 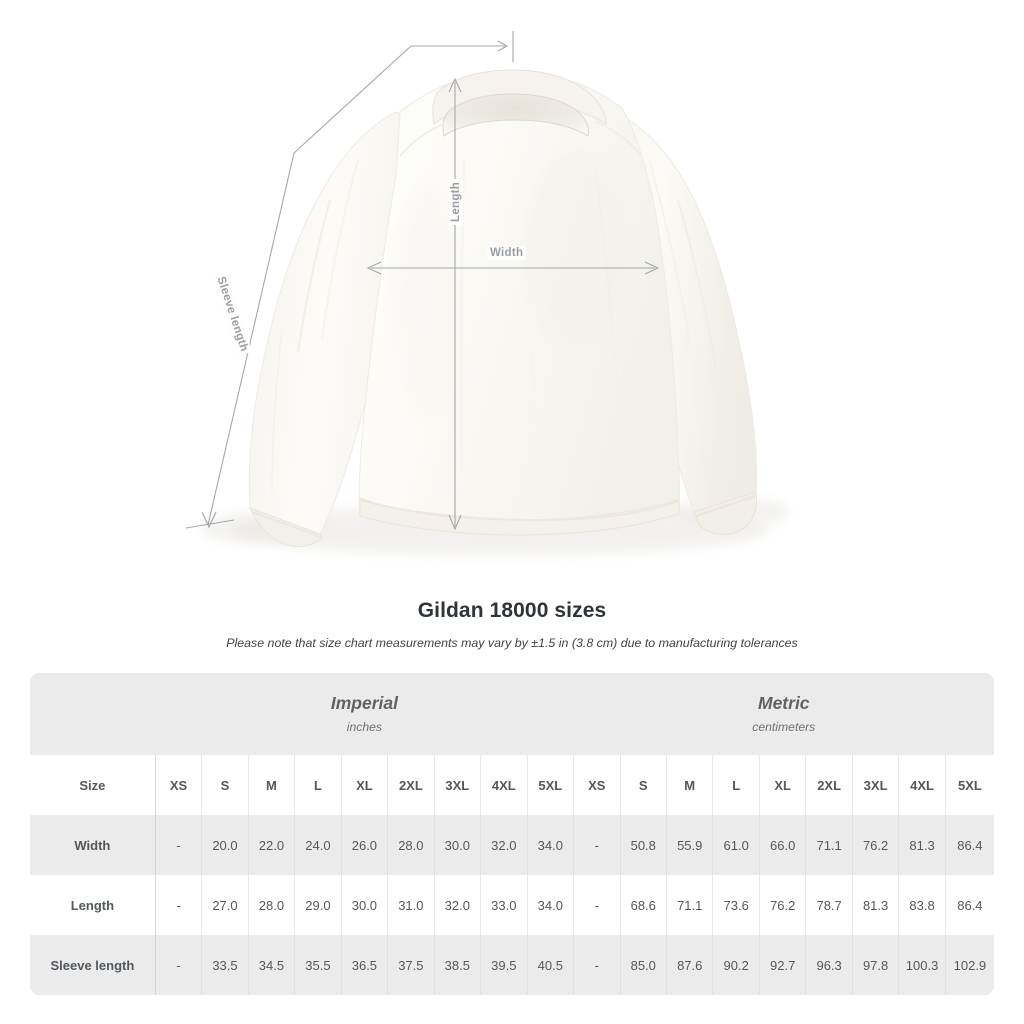 What do you see at coordinates (504, 965) in the screenshot?
I see `cell-sleeve-imperial-4xl: 39.5` at bounding box center [504, 965].